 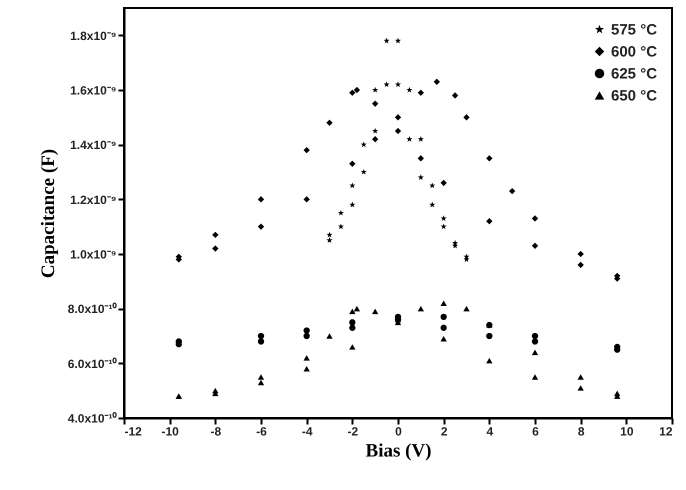 I want to click on y-axis-title: Capacitance (F), so click(x=48, y=213).